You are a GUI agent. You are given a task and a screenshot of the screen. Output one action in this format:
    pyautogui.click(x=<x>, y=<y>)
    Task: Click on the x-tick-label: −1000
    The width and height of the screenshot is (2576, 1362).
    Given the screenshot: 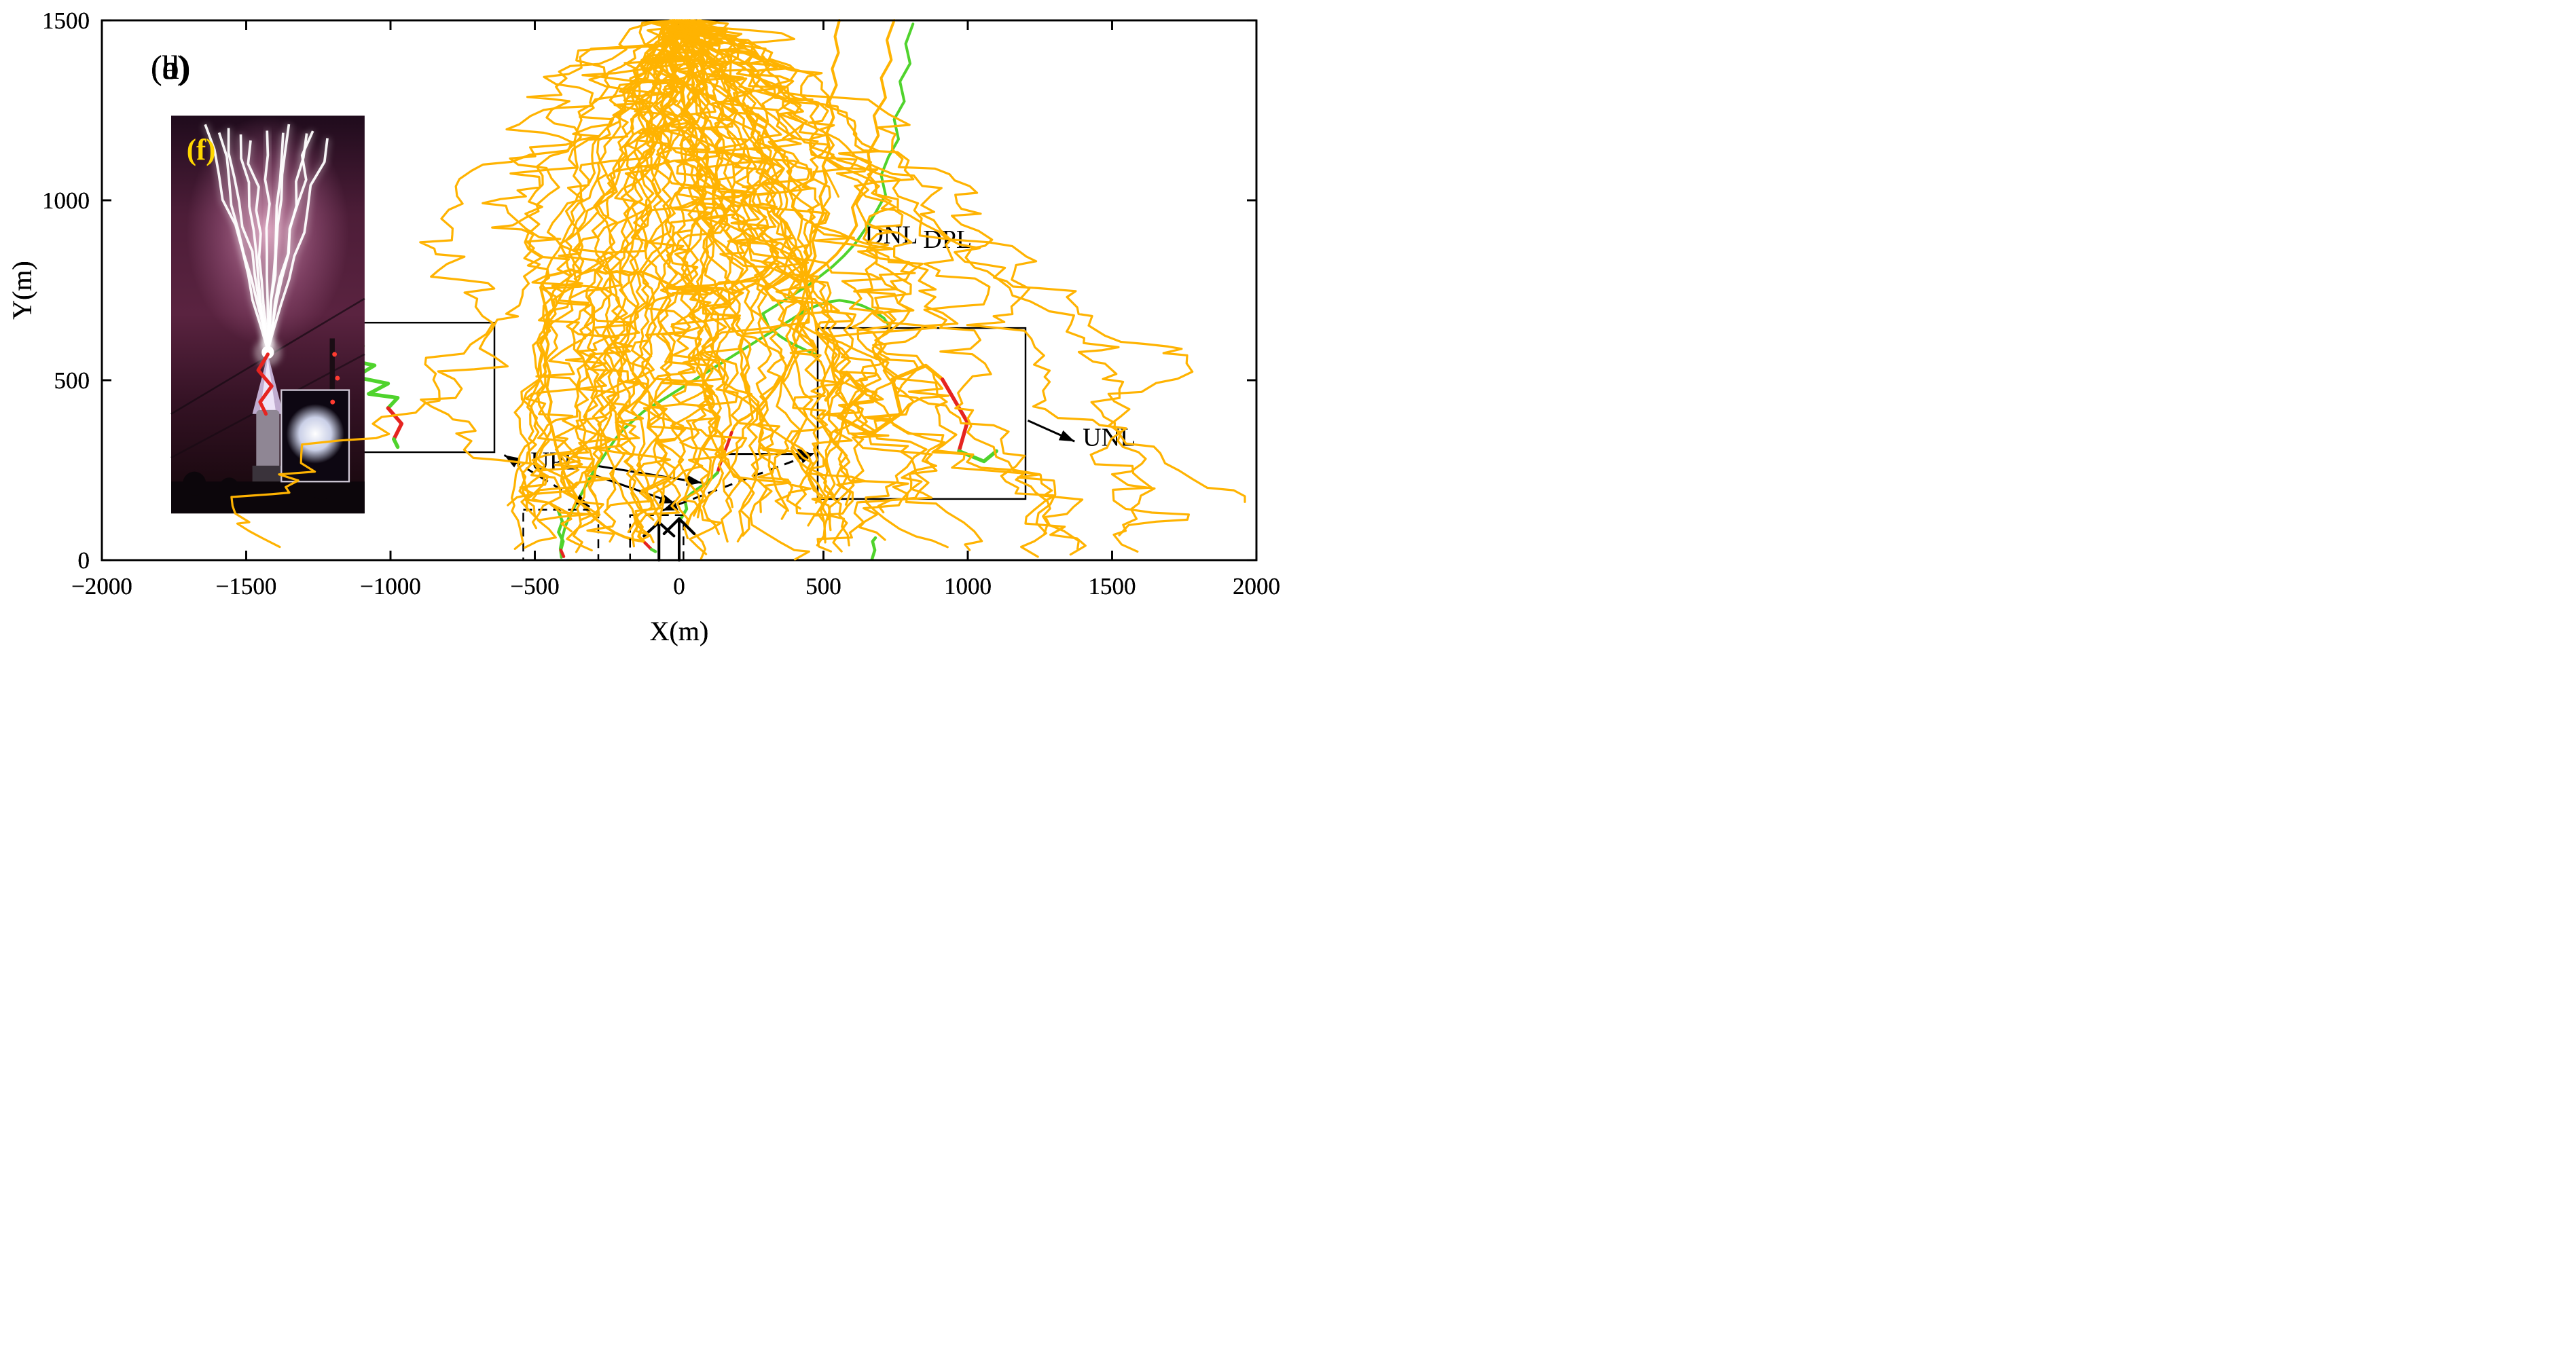 What is the action you would take?
    pyautogui.click(x=390, y=586)
    